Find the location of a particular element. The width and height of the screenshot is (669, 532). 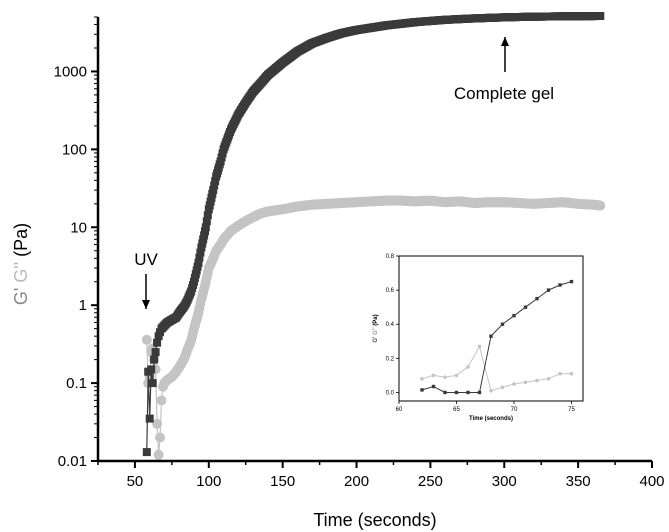

y-axis-title-text: G' G'' (Pa) is located at coordinates (21, 264).